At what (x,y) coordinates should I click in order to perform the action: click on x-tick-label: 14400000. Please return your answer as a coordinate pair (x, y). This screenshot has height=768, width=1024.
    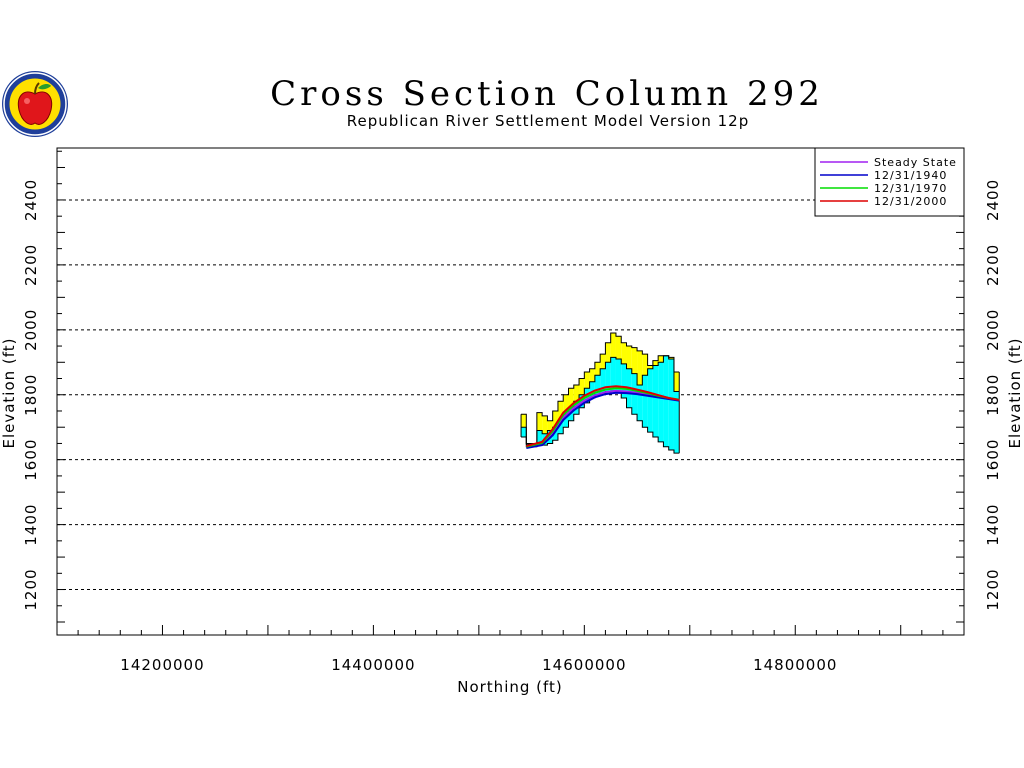
    Looking at the image, I should click on (373, 665).